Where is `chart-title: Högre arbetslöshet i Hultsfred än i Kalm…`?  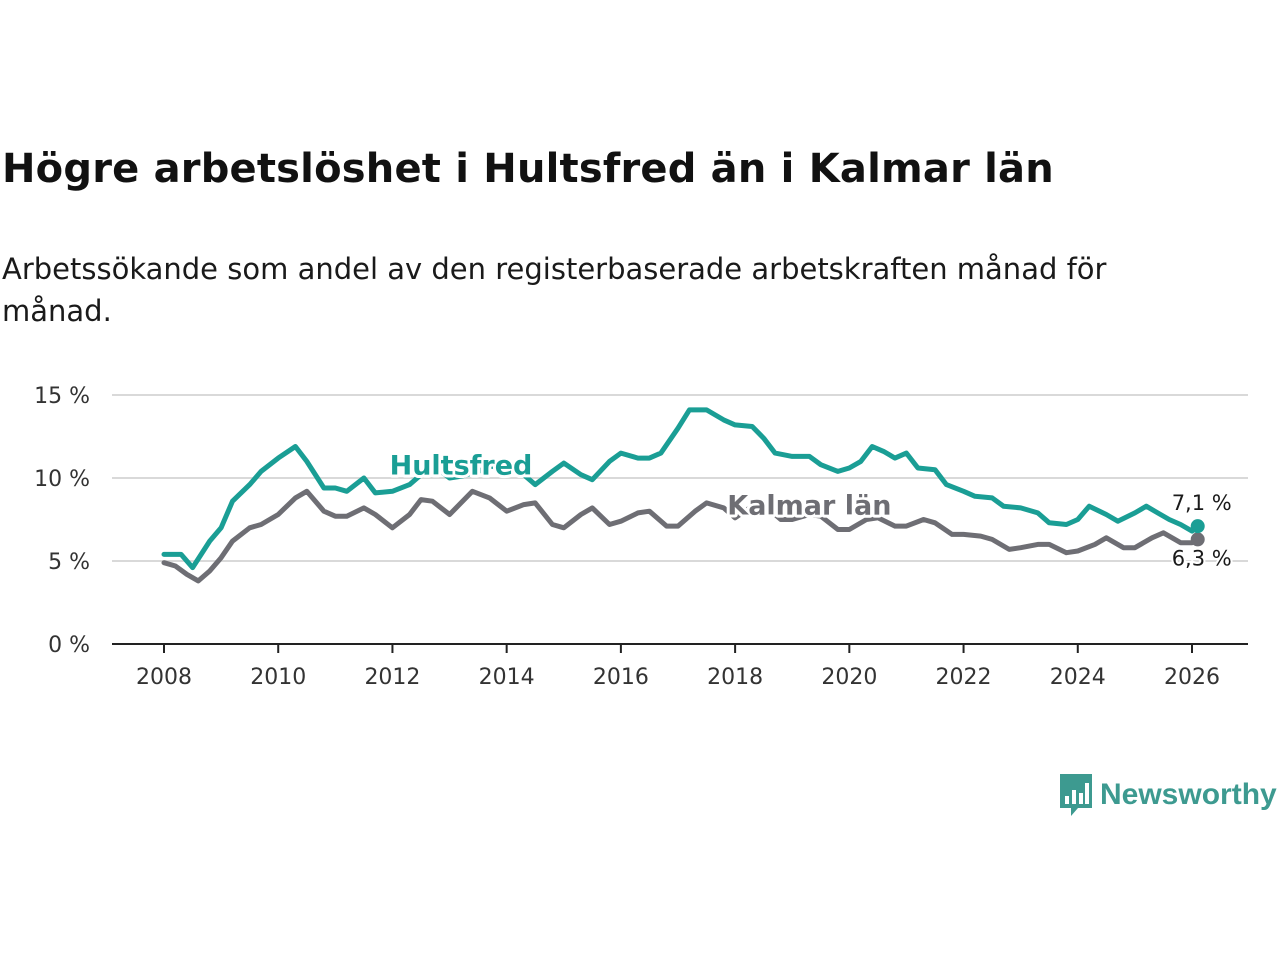
chart-title: Högre arbetslöshet i Hultsfred än i Kalm… is located at coordinates (528, 169).